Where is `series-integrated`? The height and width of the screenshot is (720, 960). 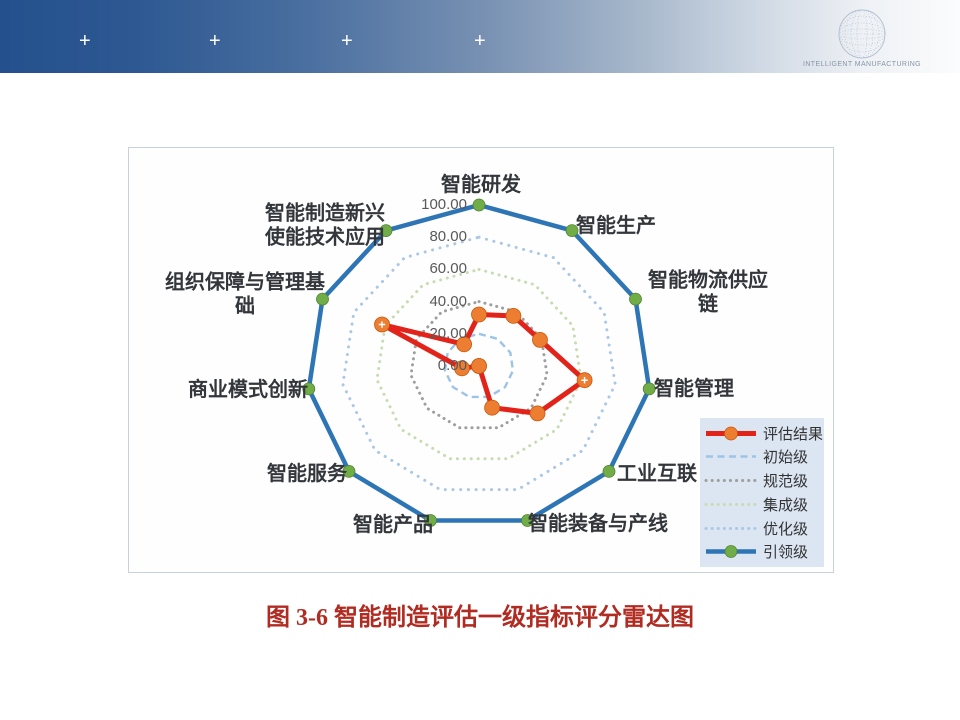
series-integrated is located at coordinates (479, 364).